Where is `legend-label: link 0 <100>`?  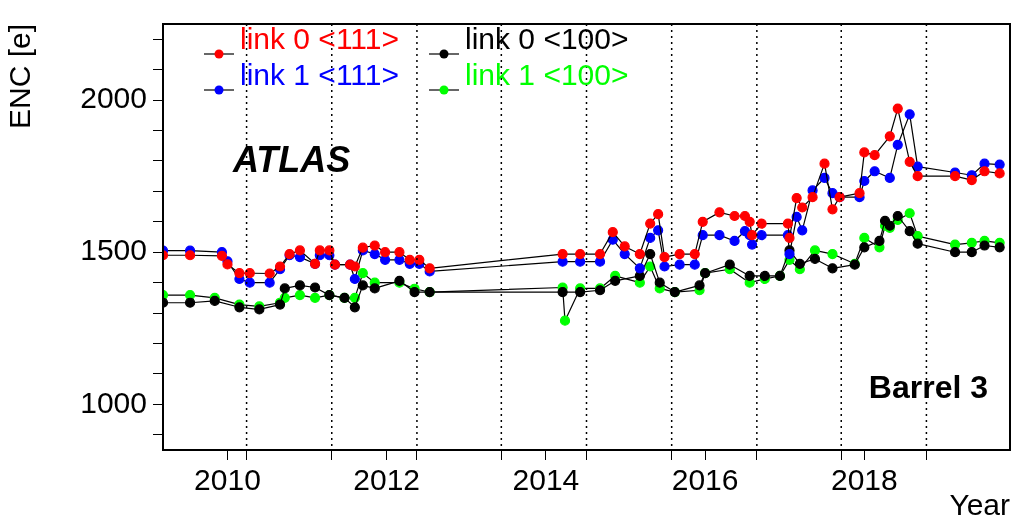
legend-label: link 0 <100> is located at coordinates (547, 39).